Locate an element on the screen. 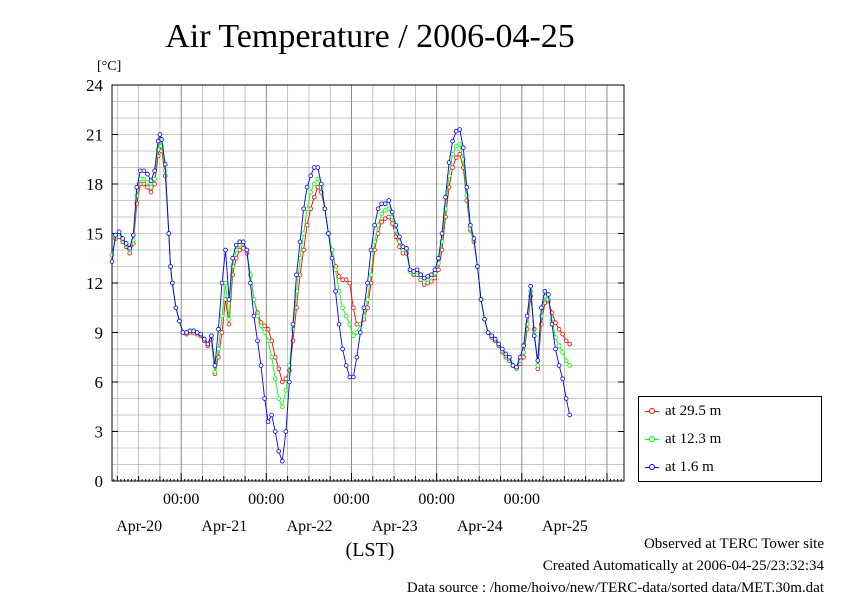 The width and height of the screenshot is (842, 597). legend-entry: at 1.6 m is located at coordinates (679, 467).